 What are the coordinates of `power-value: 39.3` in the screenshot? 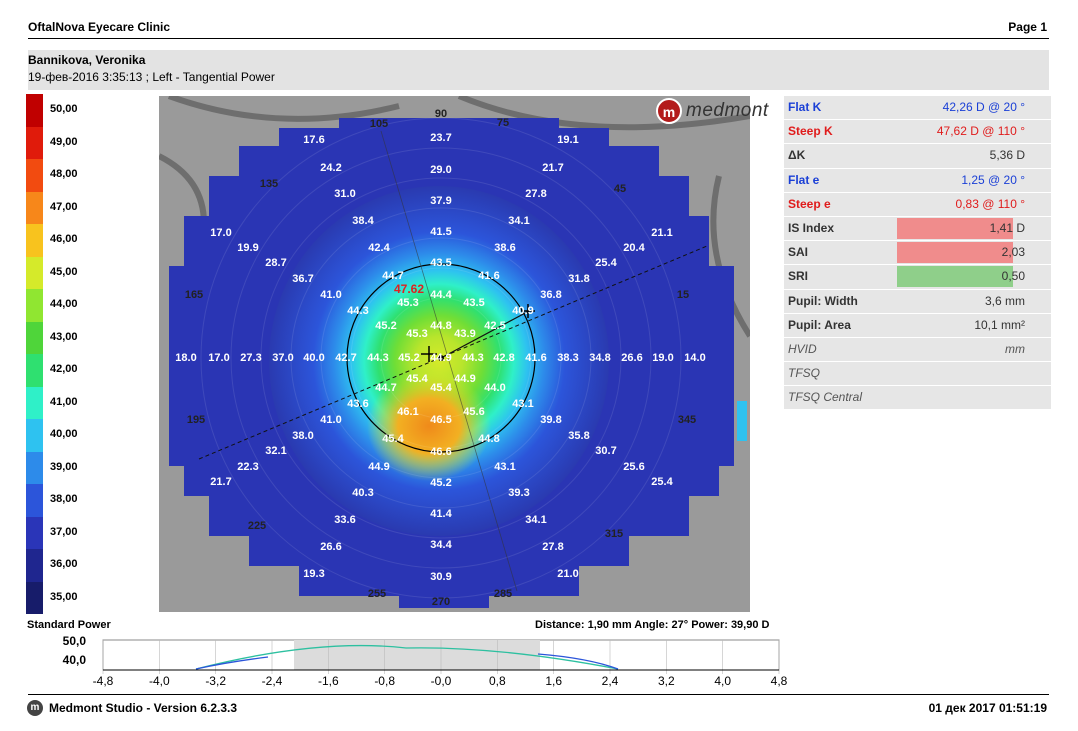 It's located at (519, 493).